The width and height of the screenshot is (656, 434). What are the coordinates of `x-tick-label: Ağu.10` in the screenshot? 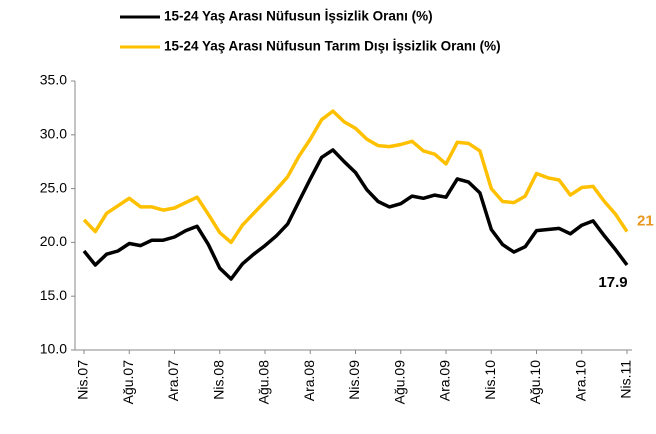 It's located at (535, 382).